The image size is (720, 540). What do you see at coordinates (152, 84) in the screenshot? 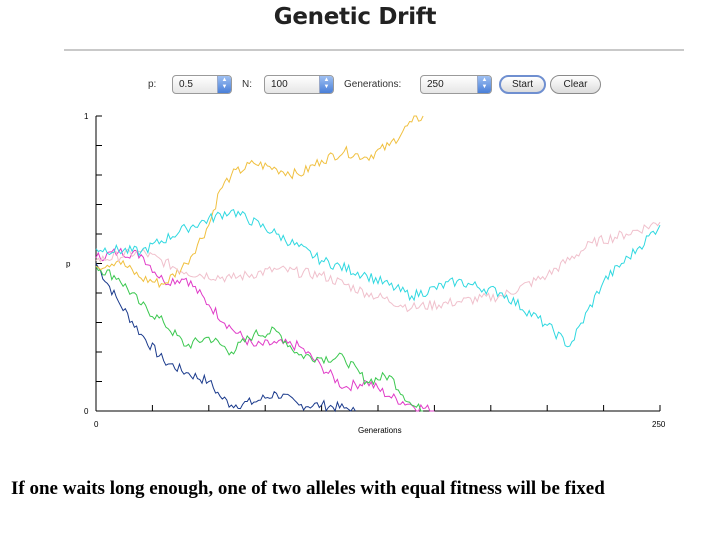
I see `p-label: p:` at bounding box center [152, 84].